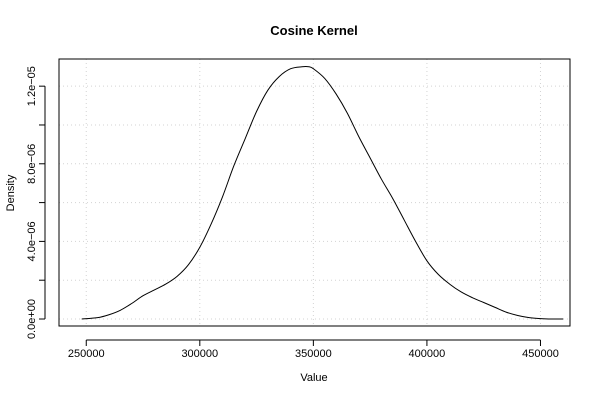 The height and width of the screenshot is (400, 599). I want to click on y-tick-label: 0.0e+00, so click(32, 319).